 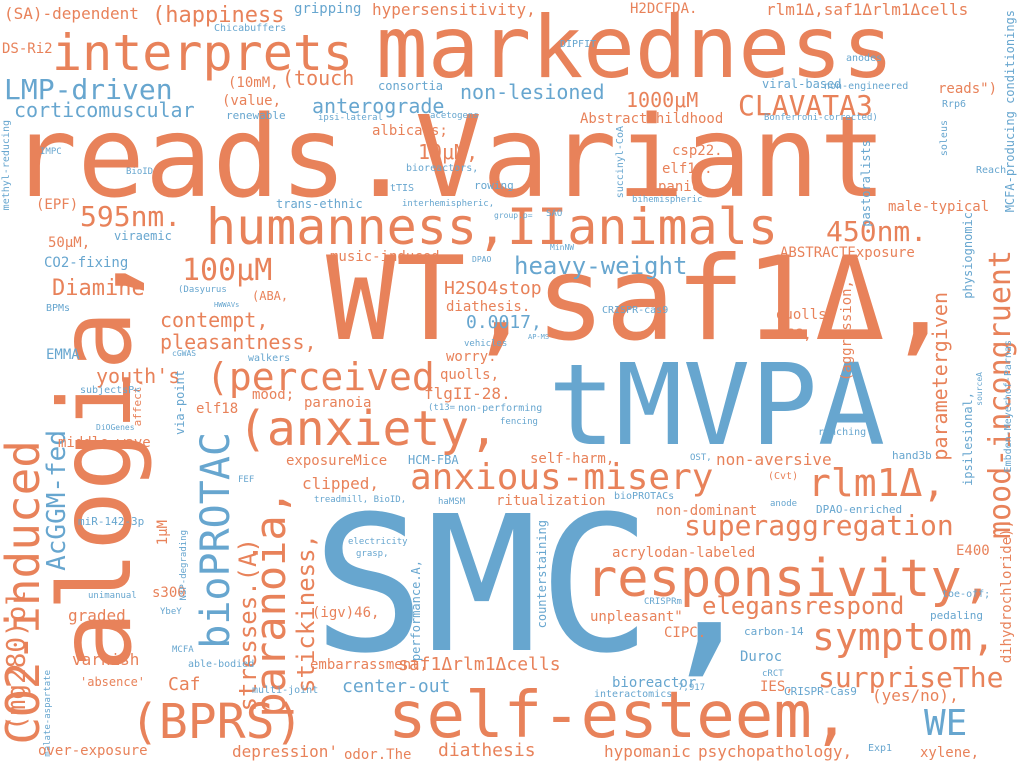 I want to click on word-crisprm: CRISPRm, so click(x=663, y=602).